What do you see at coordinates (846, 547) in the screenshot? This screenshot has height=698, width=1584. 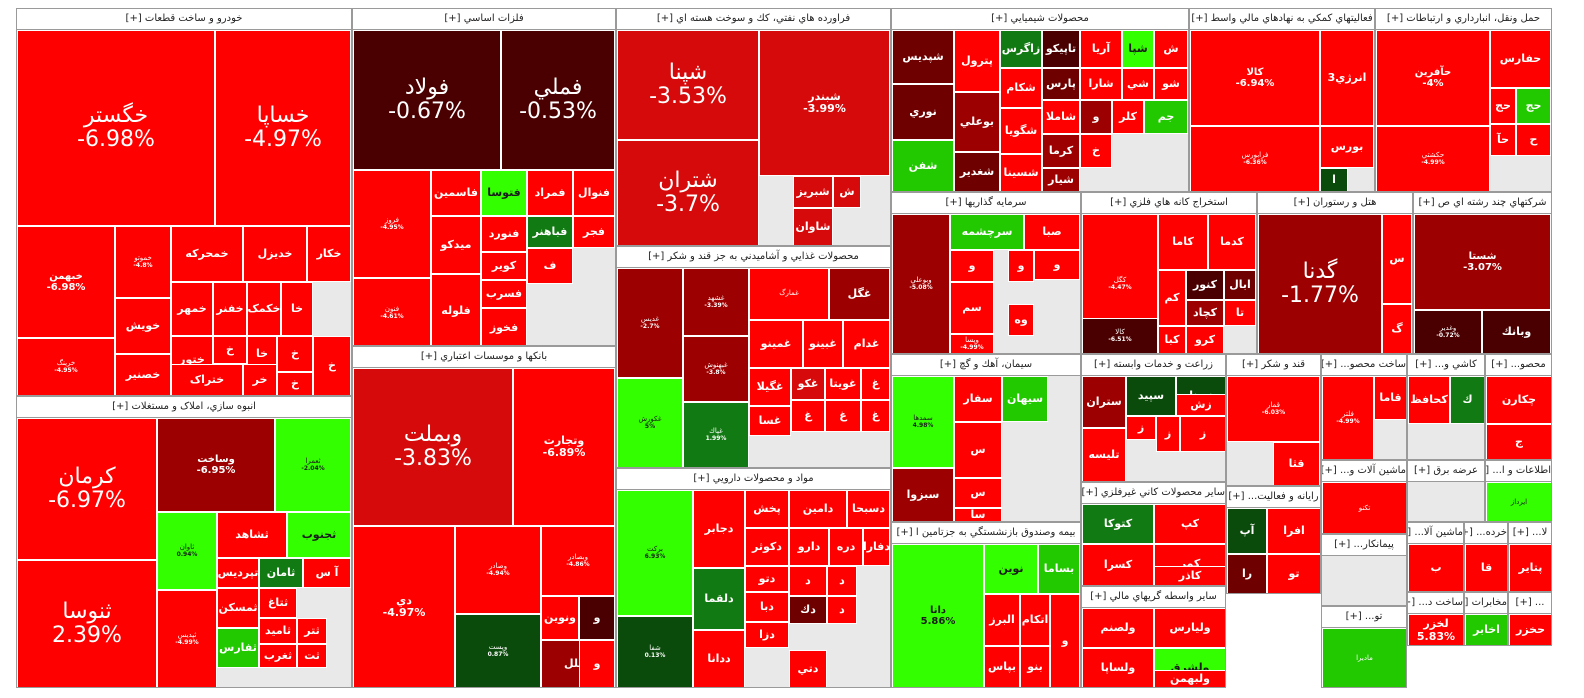 I see `stock-tile: دره` at bounding box center [846, 547].